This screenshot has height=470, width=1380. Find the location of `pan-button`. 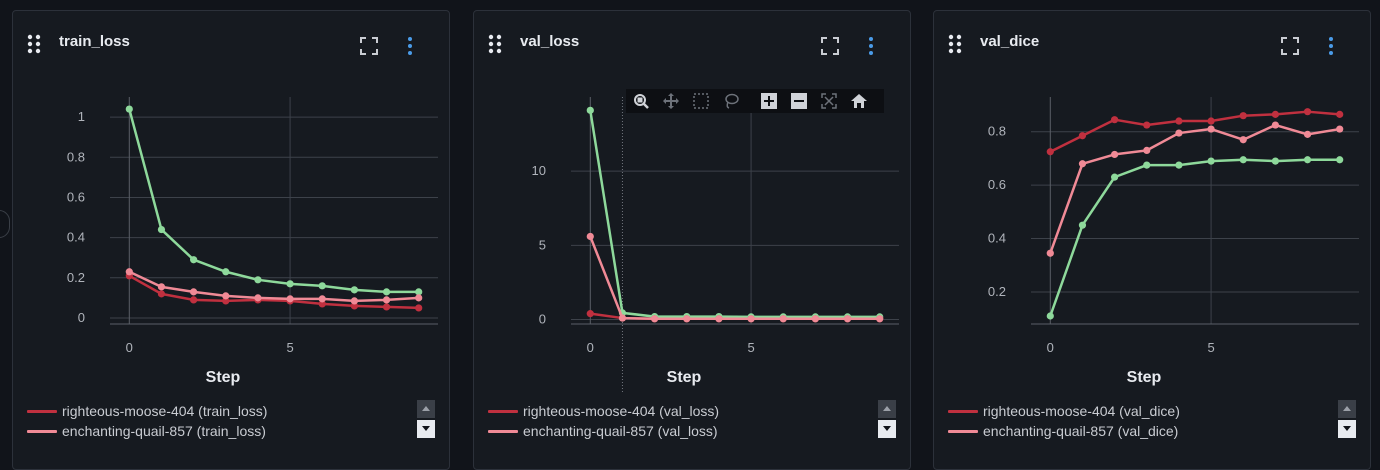

pan-button is located at coordinates (671, 101).